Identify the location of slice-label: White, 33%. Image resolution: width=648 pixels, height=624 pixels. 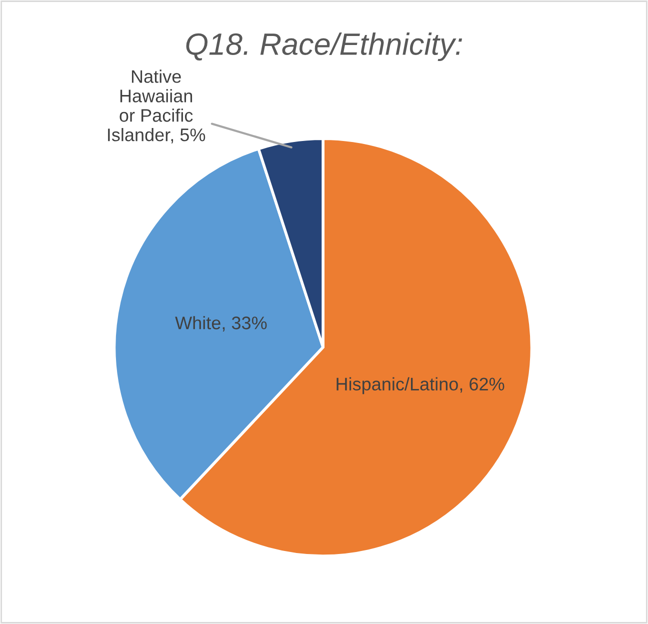
(221, 324).